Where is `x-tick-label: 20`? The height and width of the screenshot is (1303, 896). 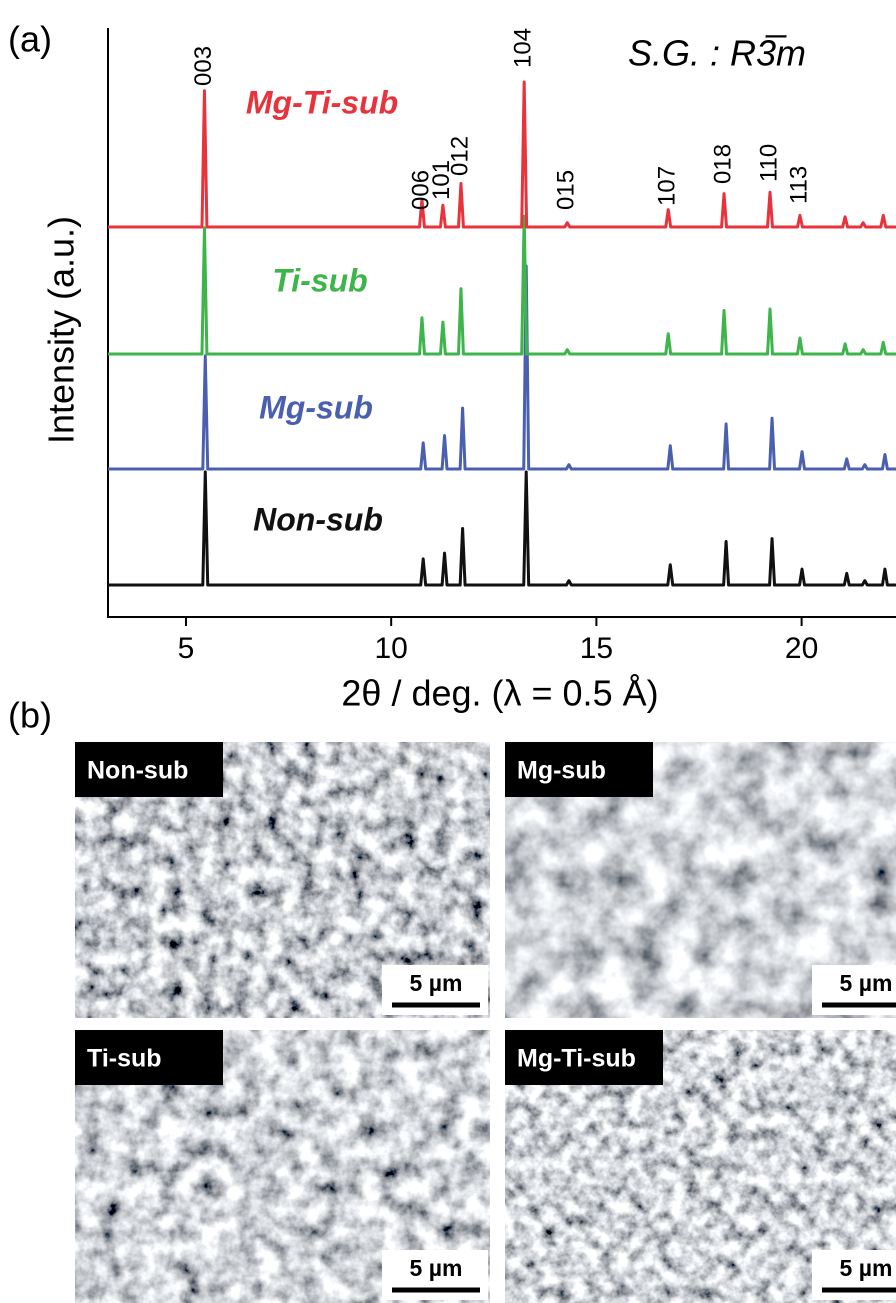 x-tick-label: 20 is located at coordinates (801, 648).